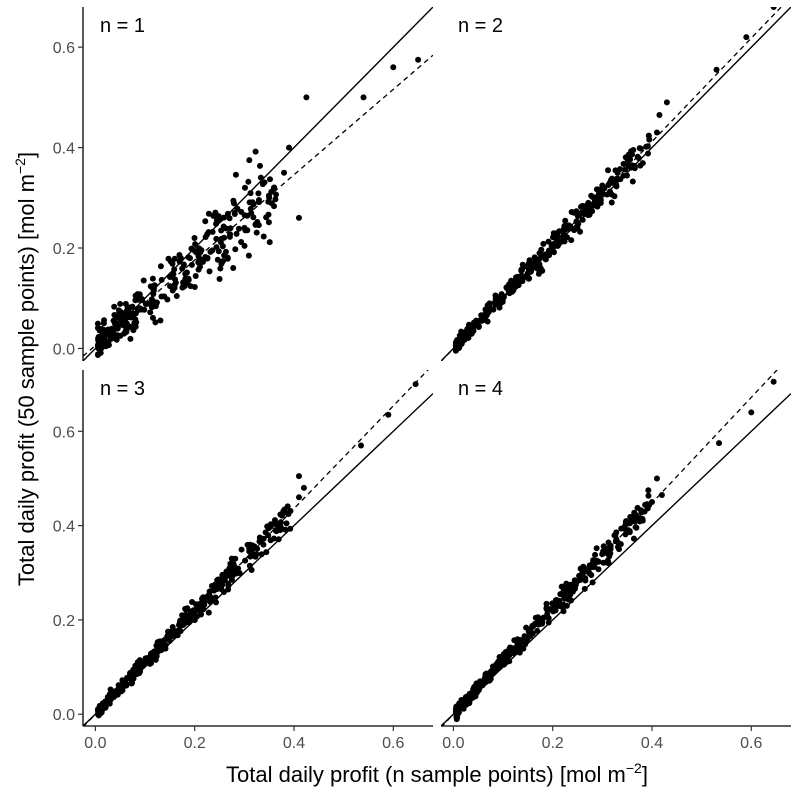  I want to click on panel-label: n = 4, so click(480, 389).